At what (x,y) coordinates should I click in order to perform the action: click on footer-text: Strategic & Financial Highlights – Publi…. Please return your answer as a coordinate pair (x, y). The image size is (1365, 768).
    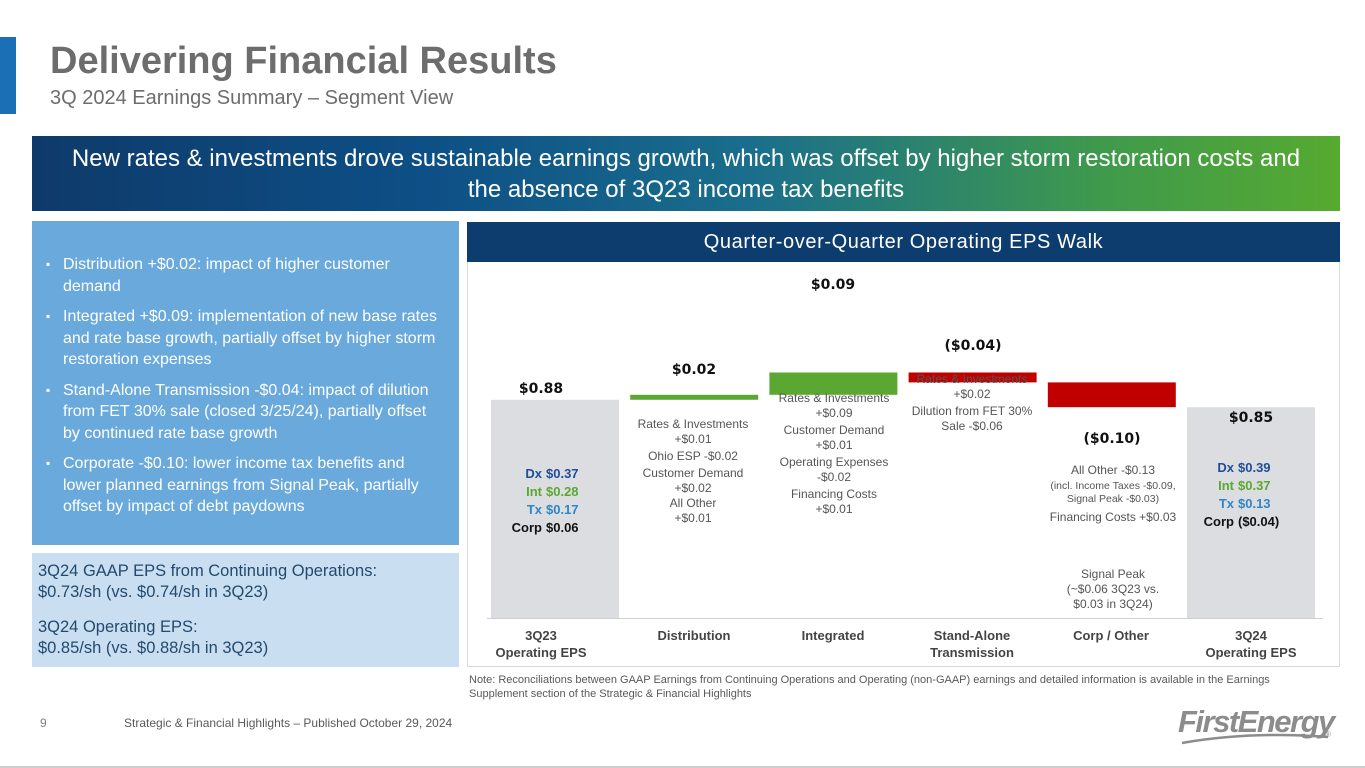
    Looking at the image, I should click on (288, 723).